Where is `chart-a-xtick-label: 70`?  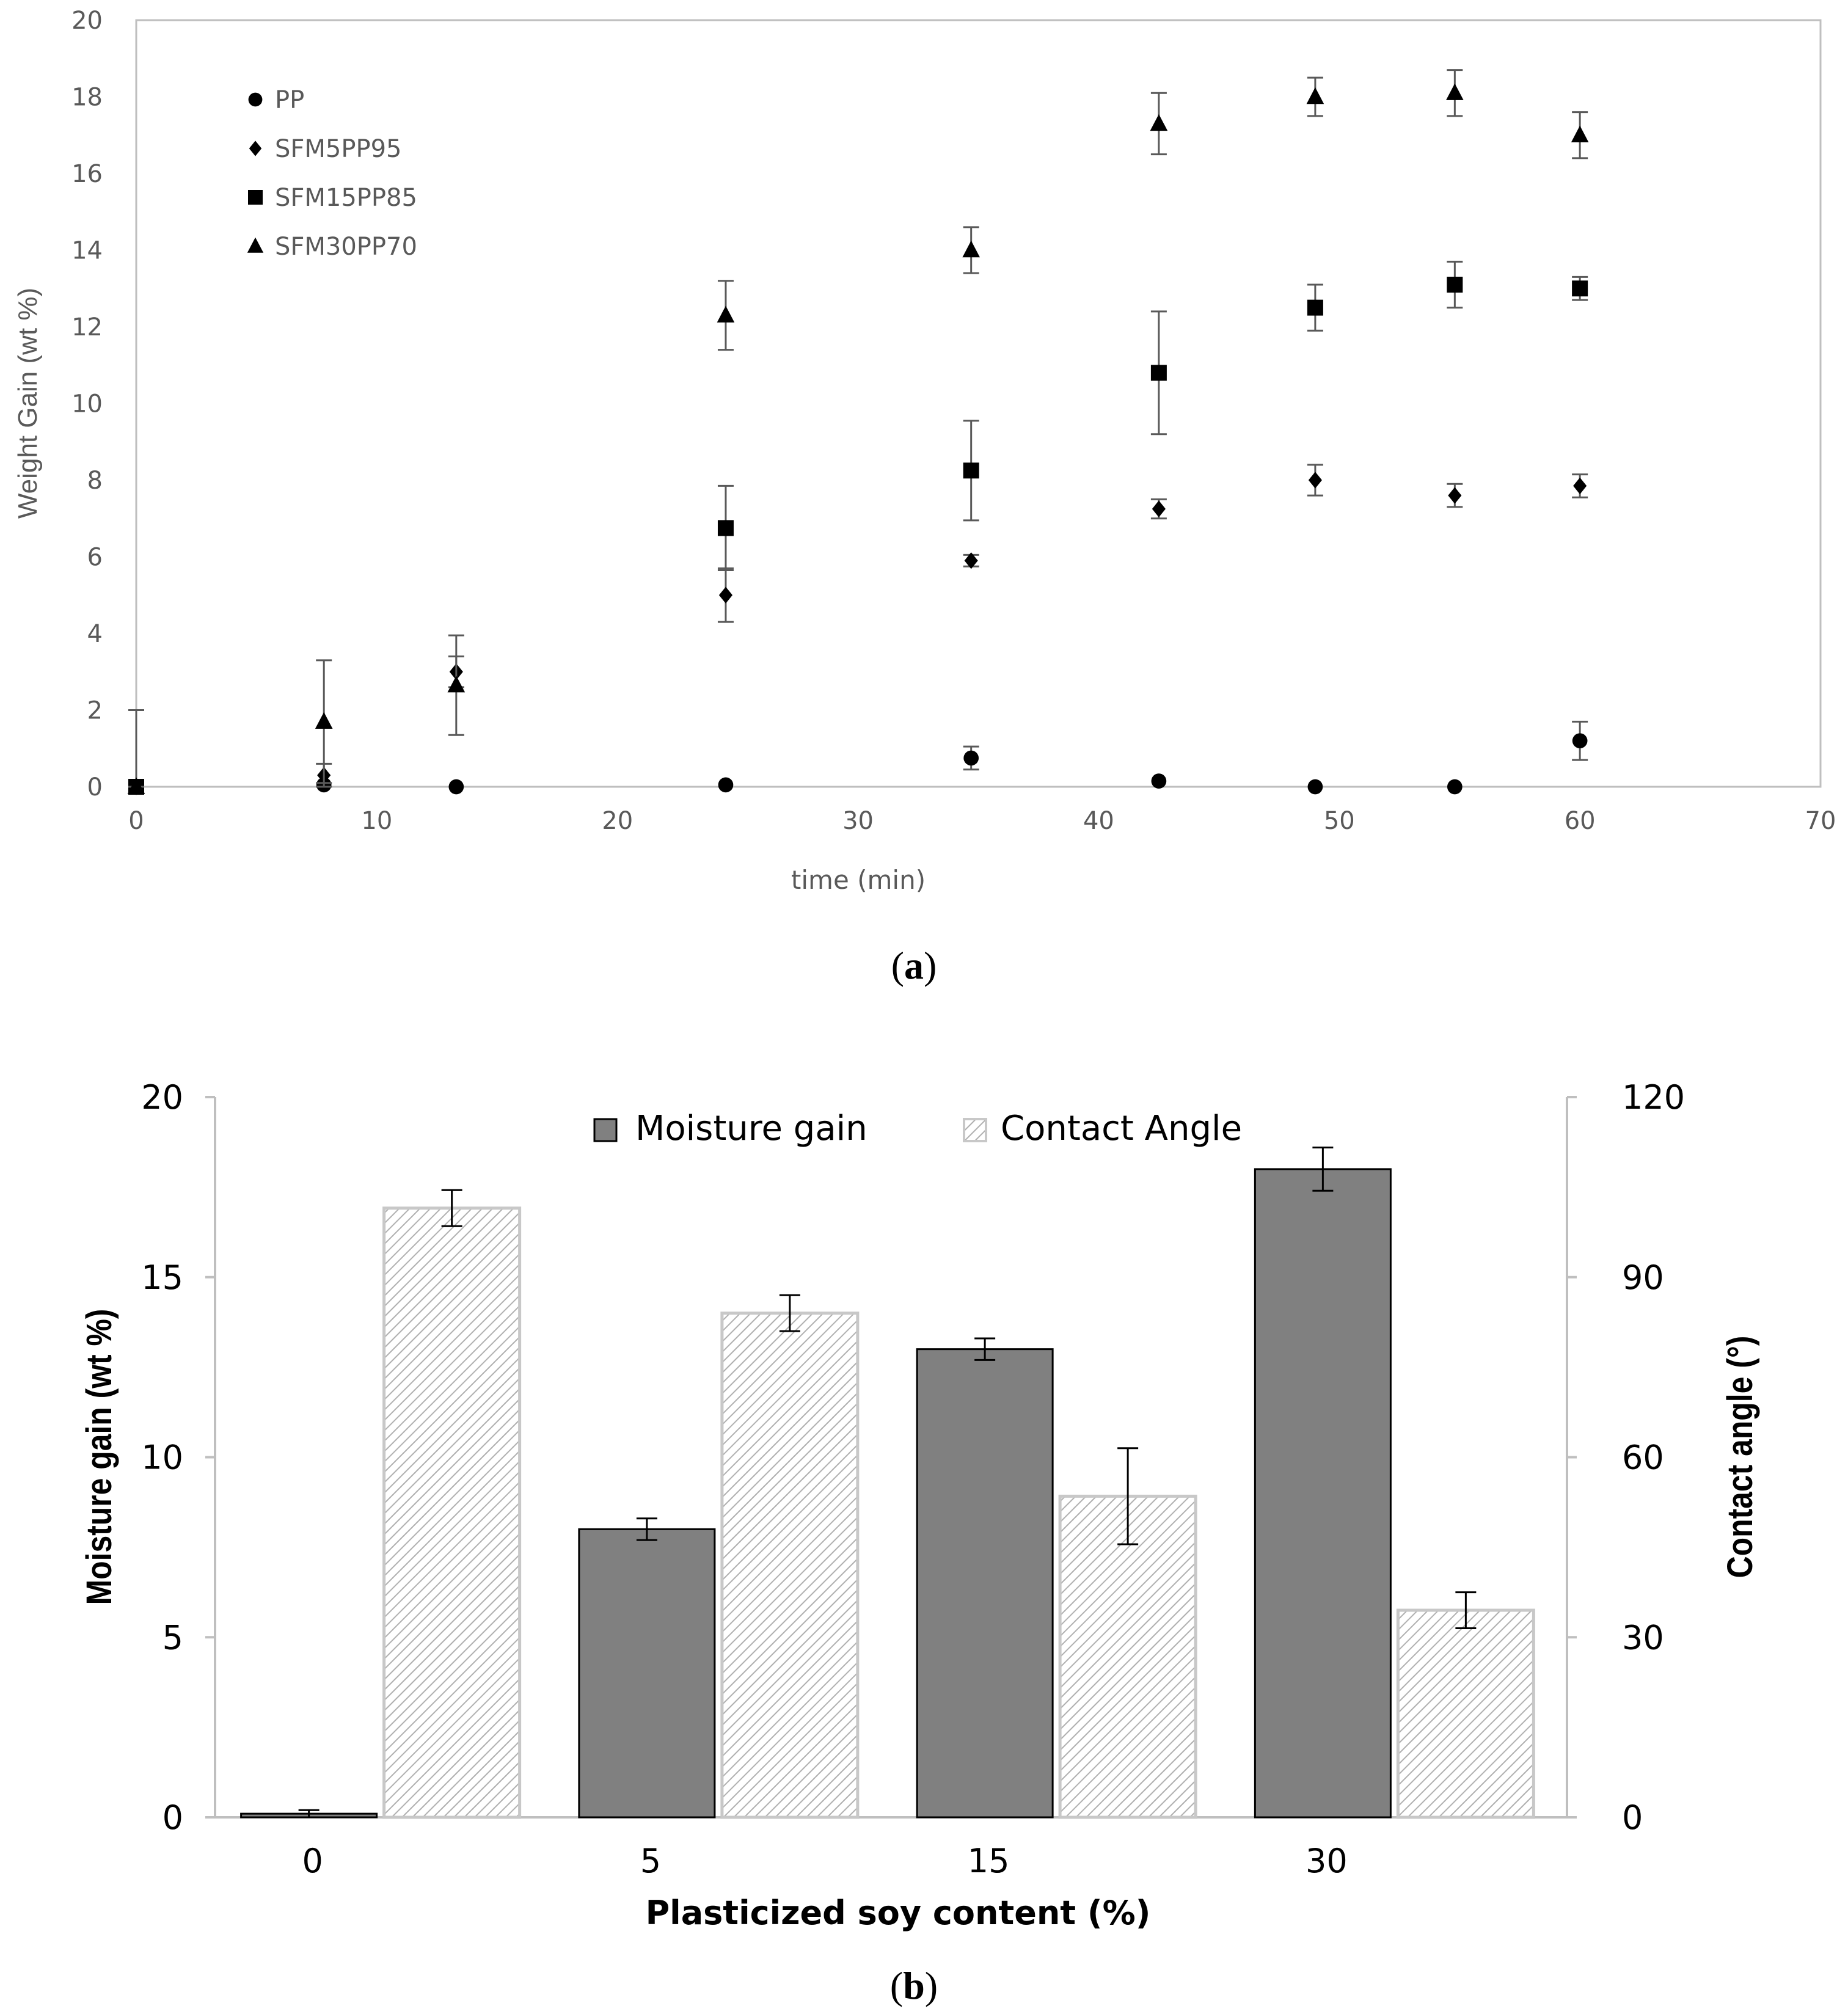
chart-a-xtick-label: 70 is located at coordinates (1820, 821).